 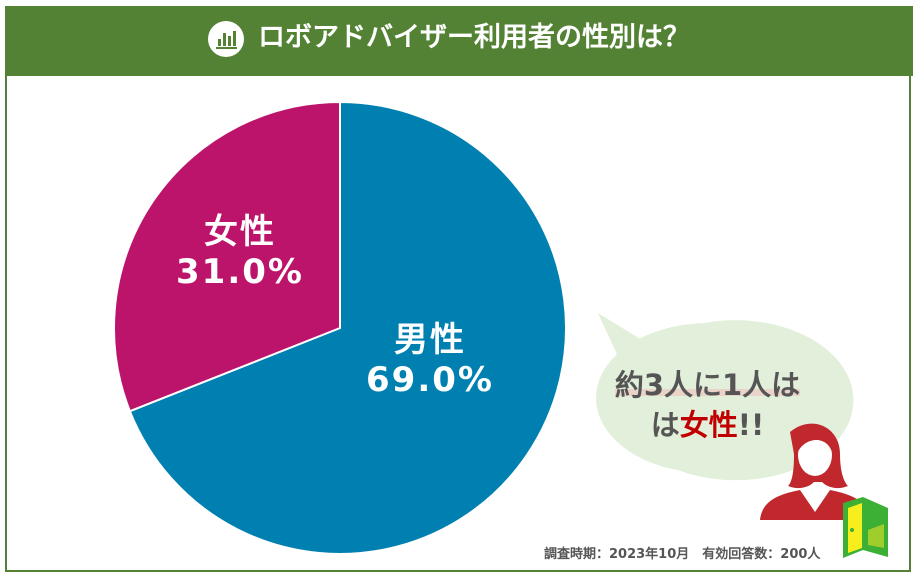 What do you see at coordinates (865, 527) in the screenshot?
I see `door-logo-icon` at bounding box center [865, 527].